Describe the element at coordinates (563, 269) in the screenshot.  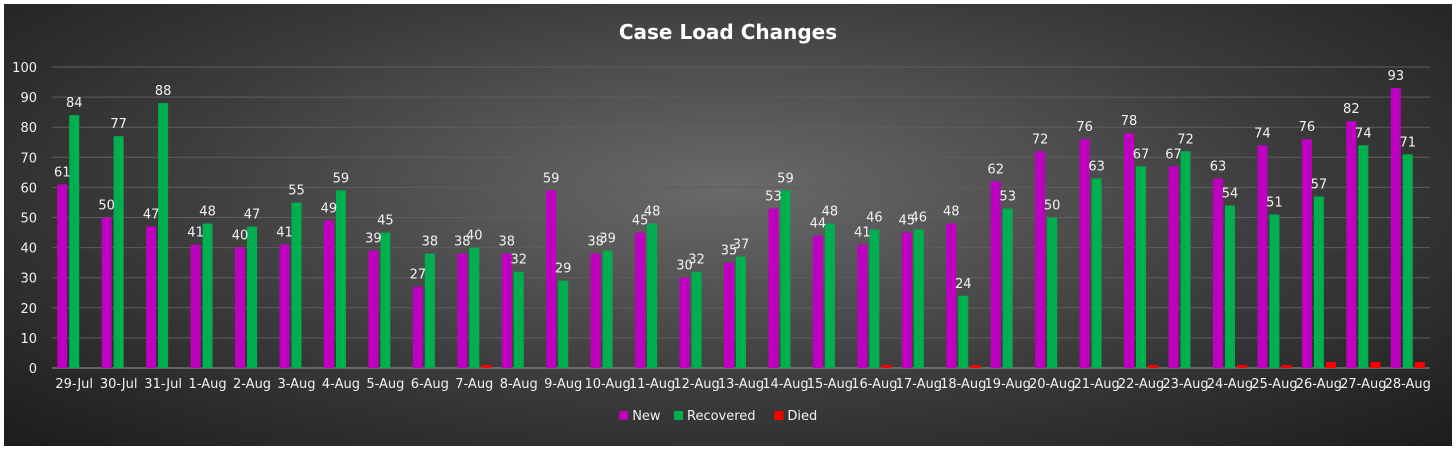
I see `data-label-recovered: 29` at that location.